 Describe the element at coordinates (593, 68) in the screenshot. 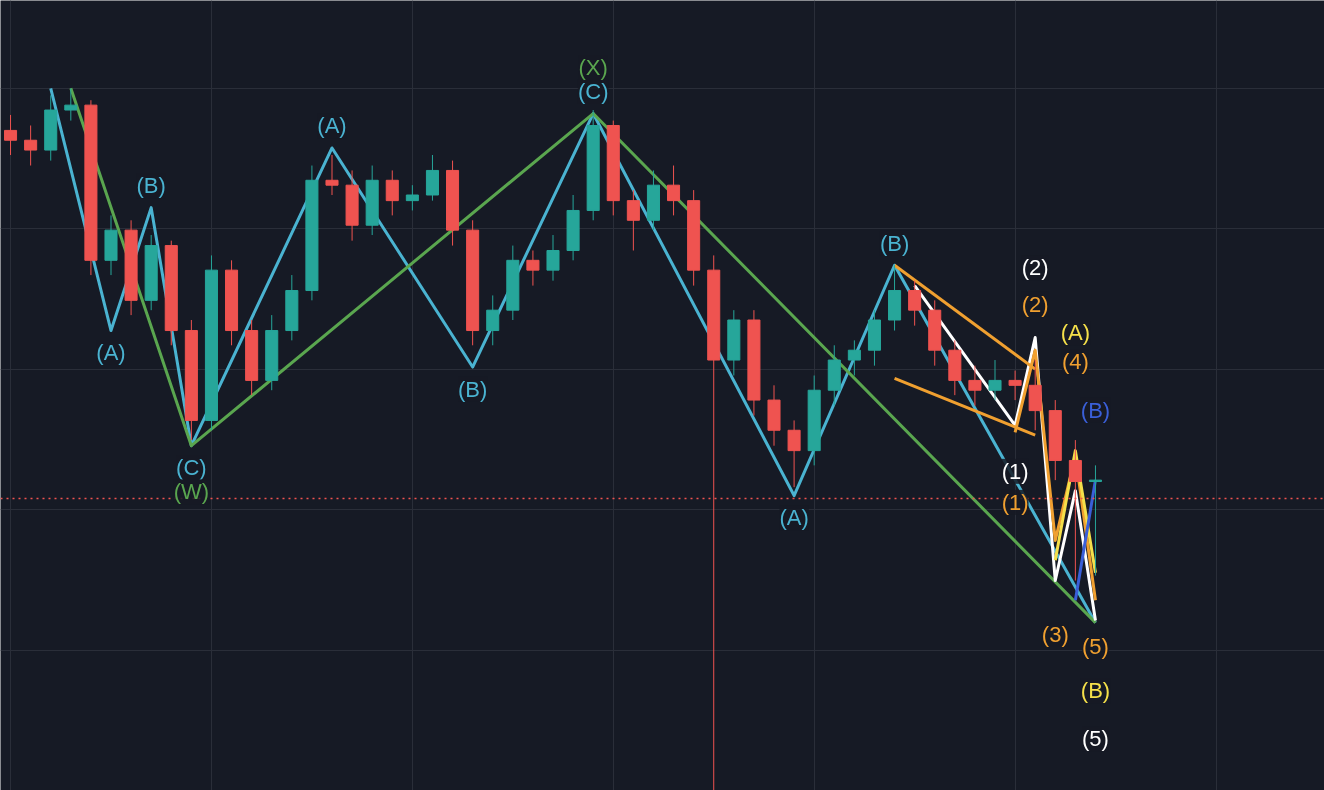

I see `text: (X)` at that location.